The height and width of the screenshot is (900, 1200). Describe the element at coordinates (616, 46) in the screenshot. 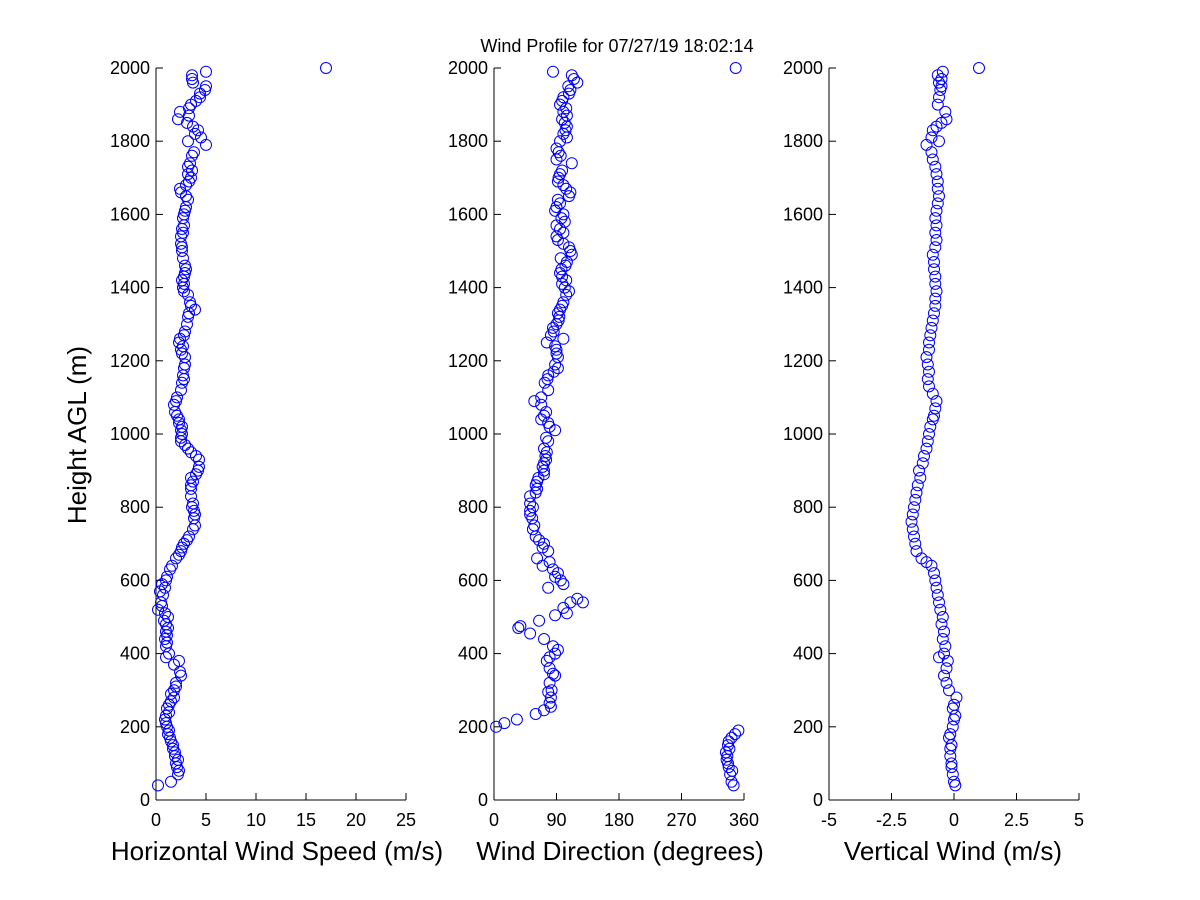

I see `figure-title: Wind Profile for 07/27/19 18:02:14` at that location.